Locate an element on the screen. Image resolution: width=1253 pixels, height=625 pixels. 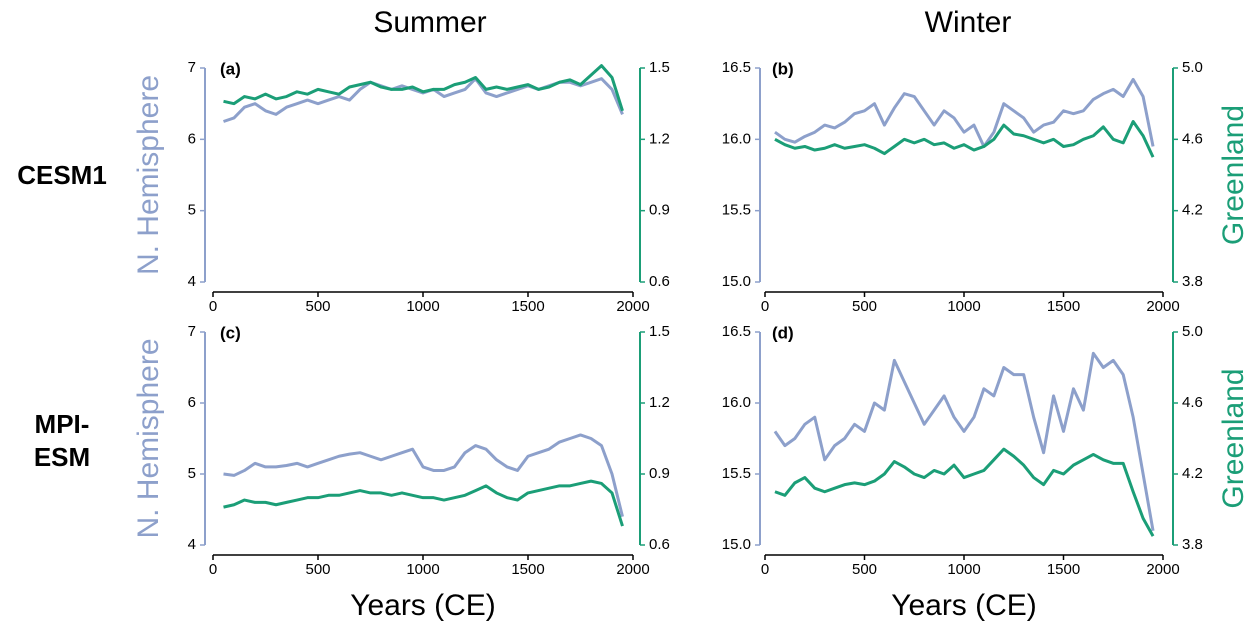
row-label: ESM is located at coordinates (62, 457).